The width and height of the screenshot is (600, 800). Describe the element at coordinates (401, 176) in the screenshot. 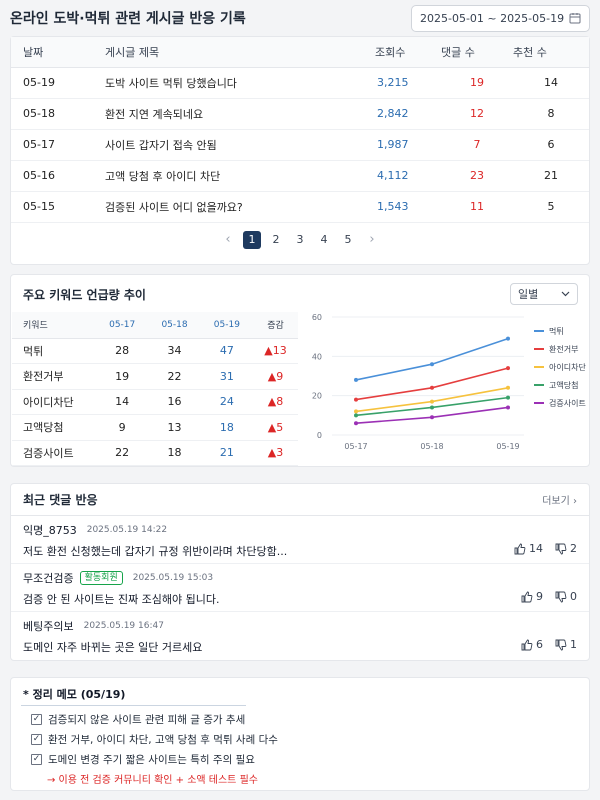

I see `row-views: 4,112` at that location.